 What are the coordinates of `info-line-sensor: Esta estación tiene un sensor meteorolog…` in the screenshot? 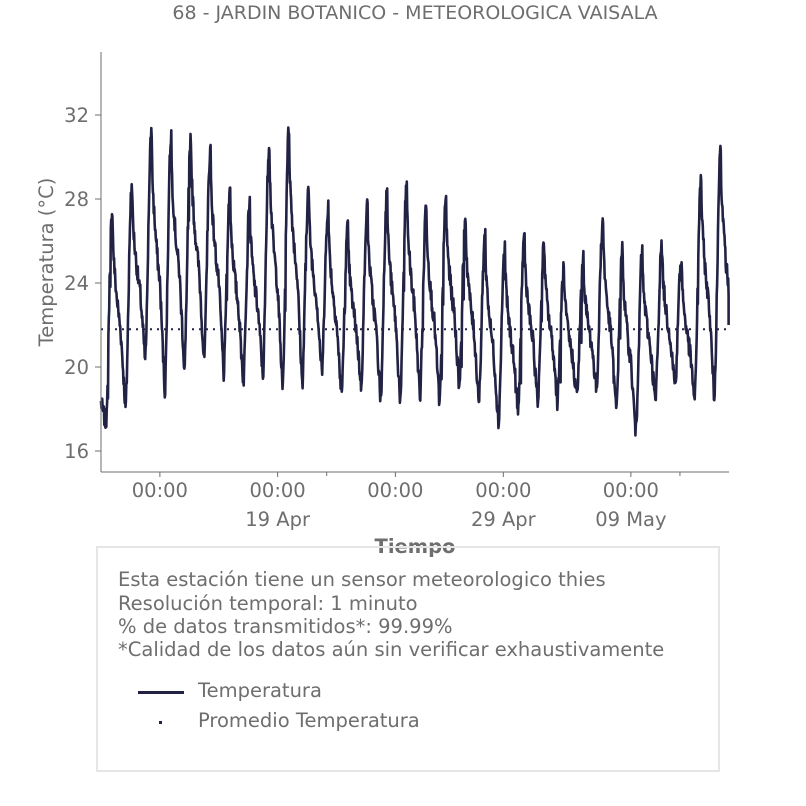 It's located at (362, 579).